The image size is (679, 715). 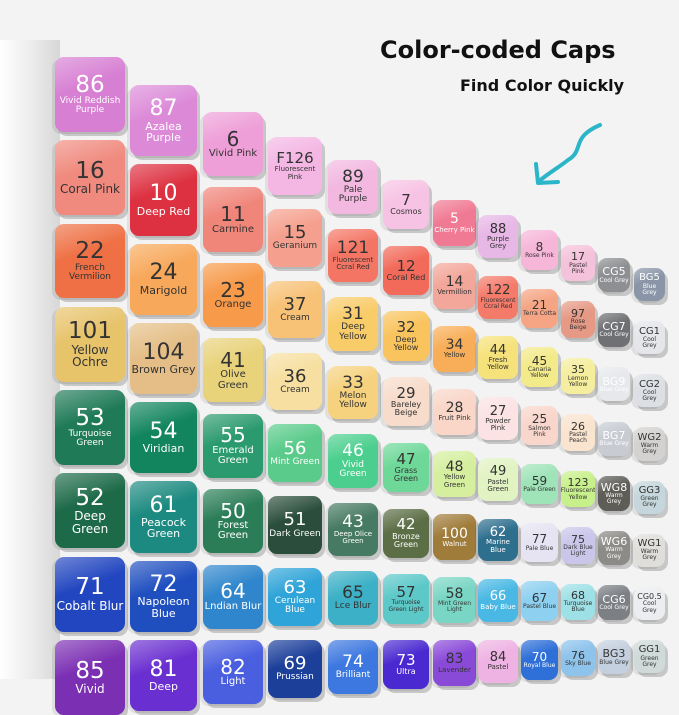 What do you see at coordinates (539, 419) in the screenshot?
I see `cap-number: 25` at bounding box center [539, 419].